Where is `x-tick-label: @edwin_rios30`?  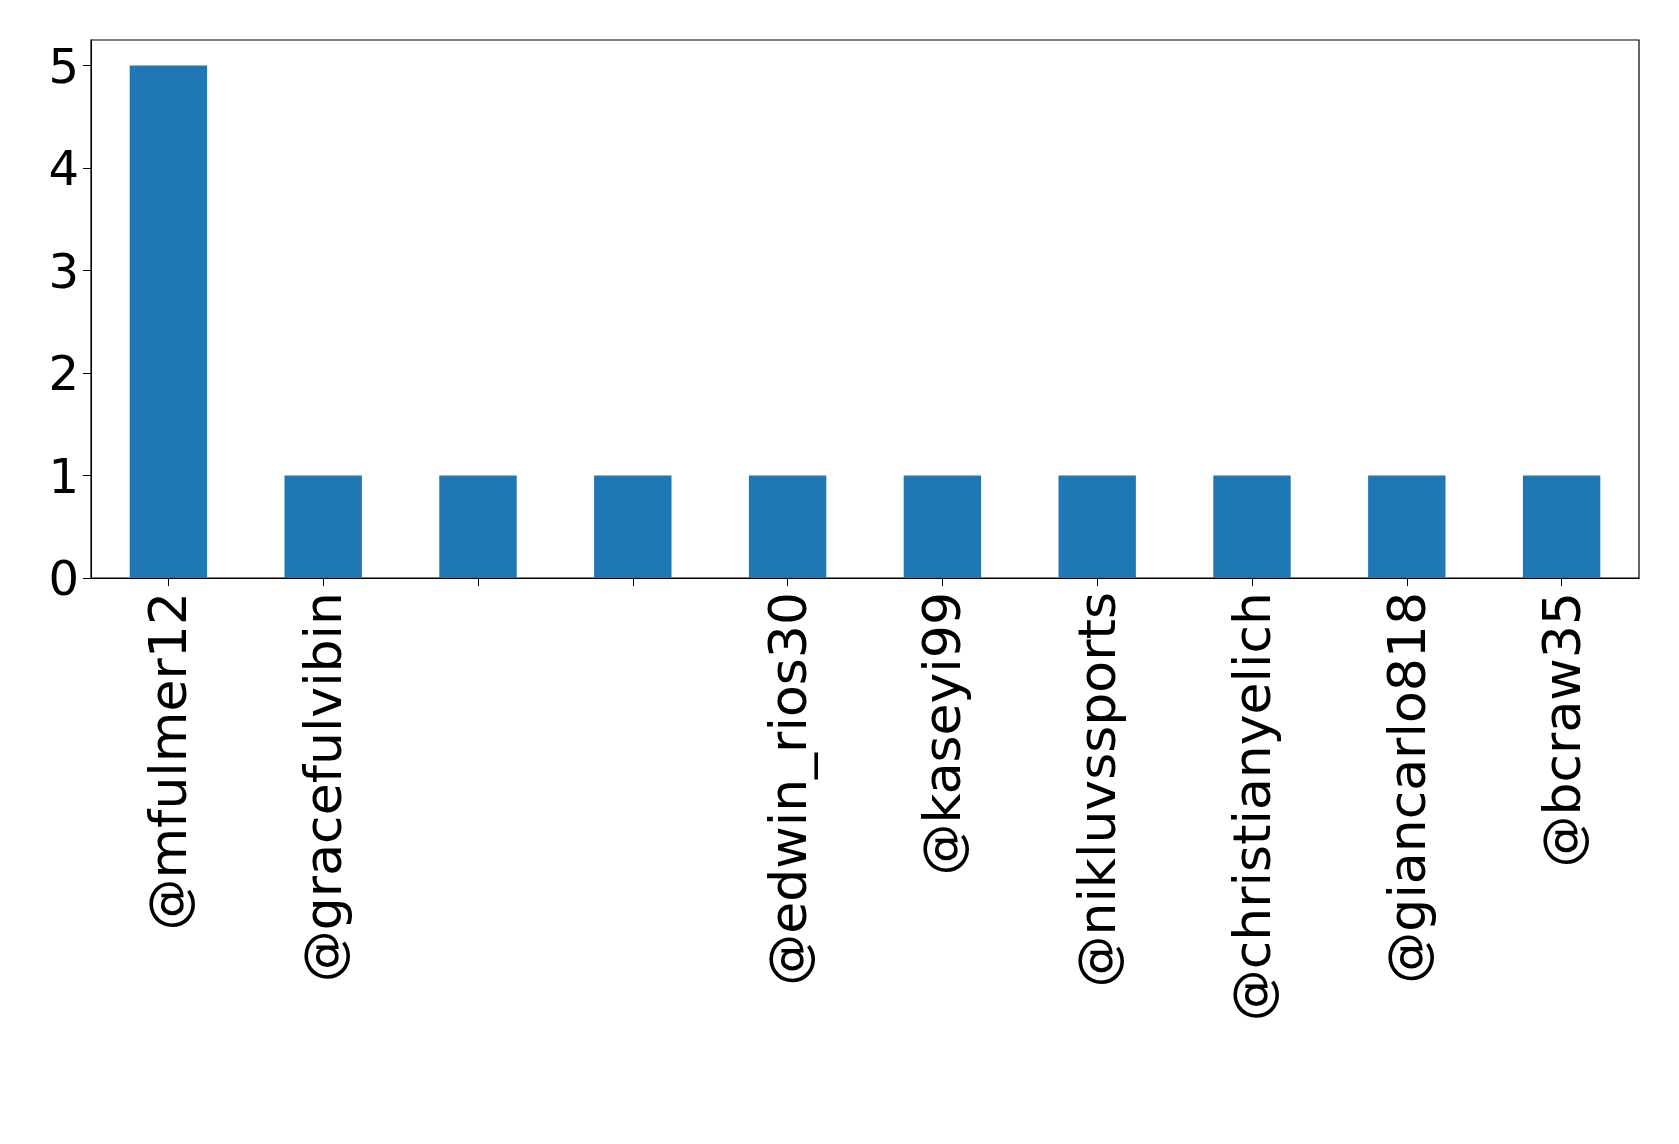
x-tick-label: @edwin_rios30 is located at coordinates (787, 789).